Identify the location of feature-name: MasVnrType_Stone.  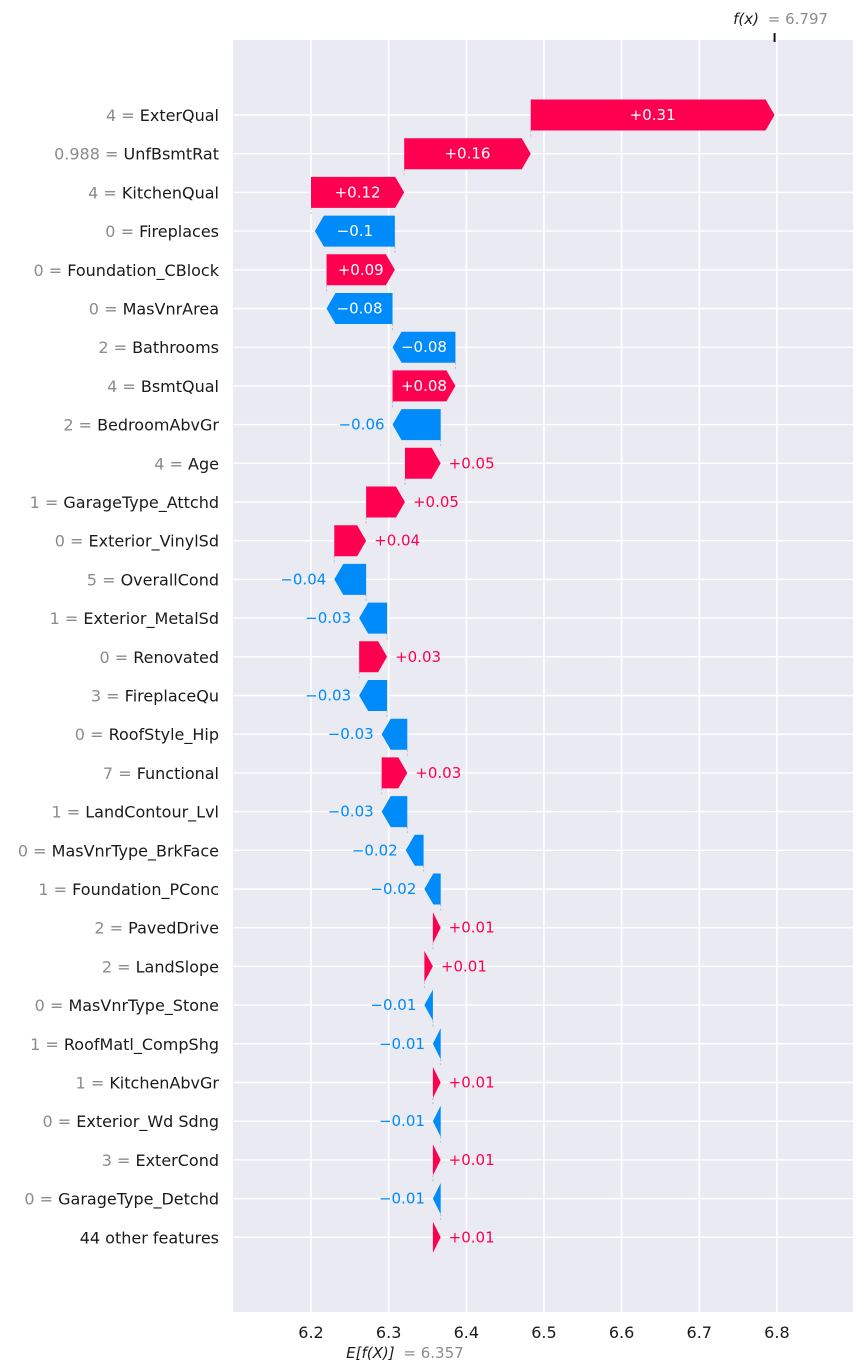
(143, 1006).